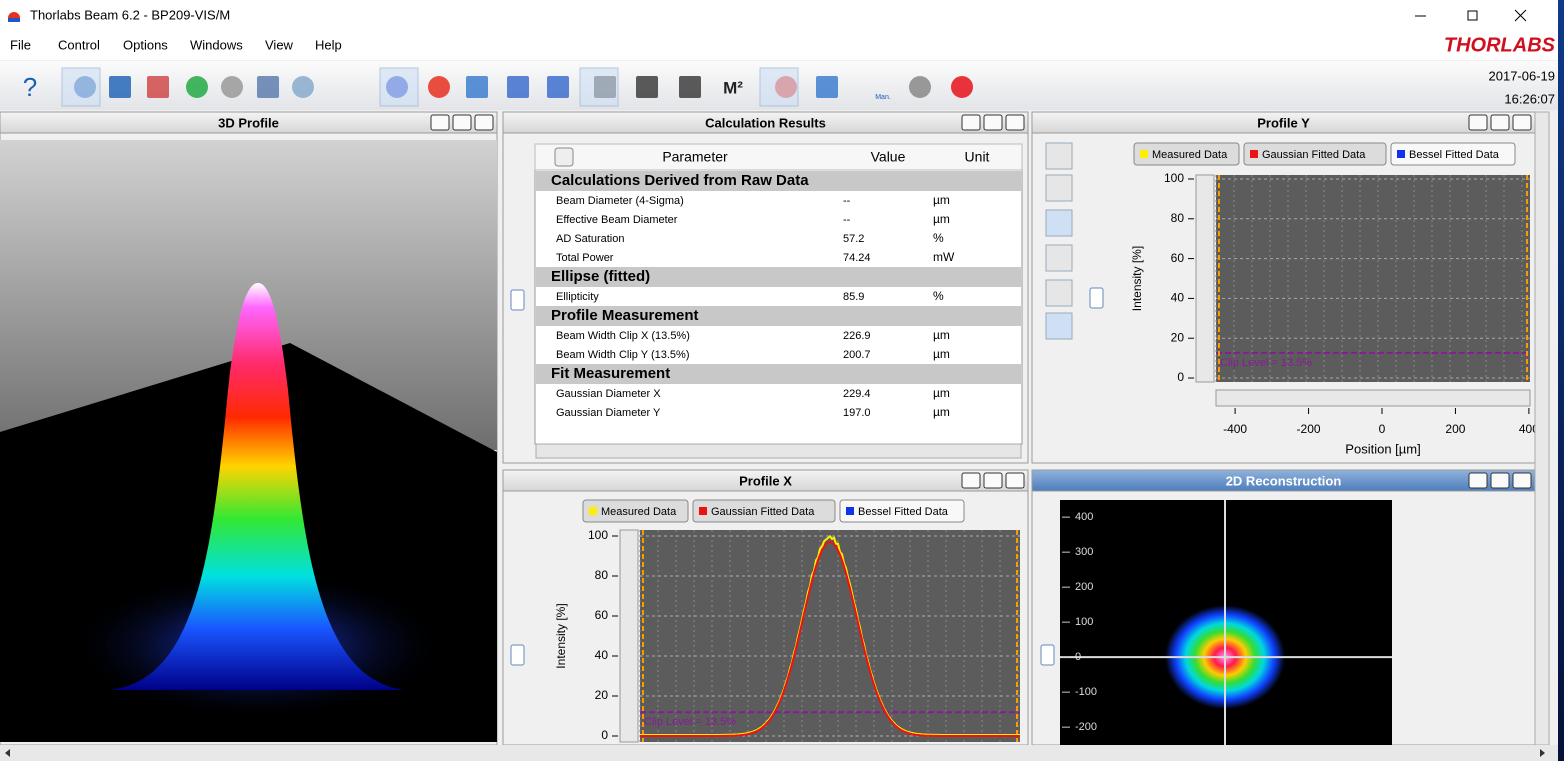  What do you see at coordinates (1084, 552) in the screenshot?
I see `y-tick-label: 300` at bounding box center [1084, 552].